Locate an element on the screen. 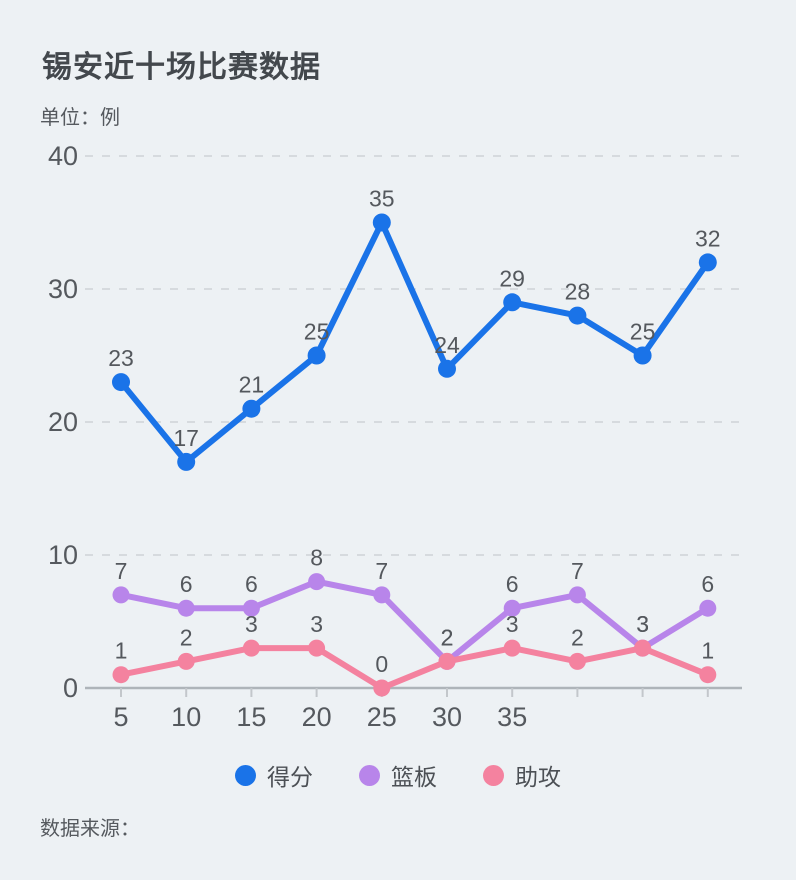 The height and width of the screenshot is (880, 796). x-axis-labels: 5 10 15 20 25 30 35 is located at coordinates (320, 717).